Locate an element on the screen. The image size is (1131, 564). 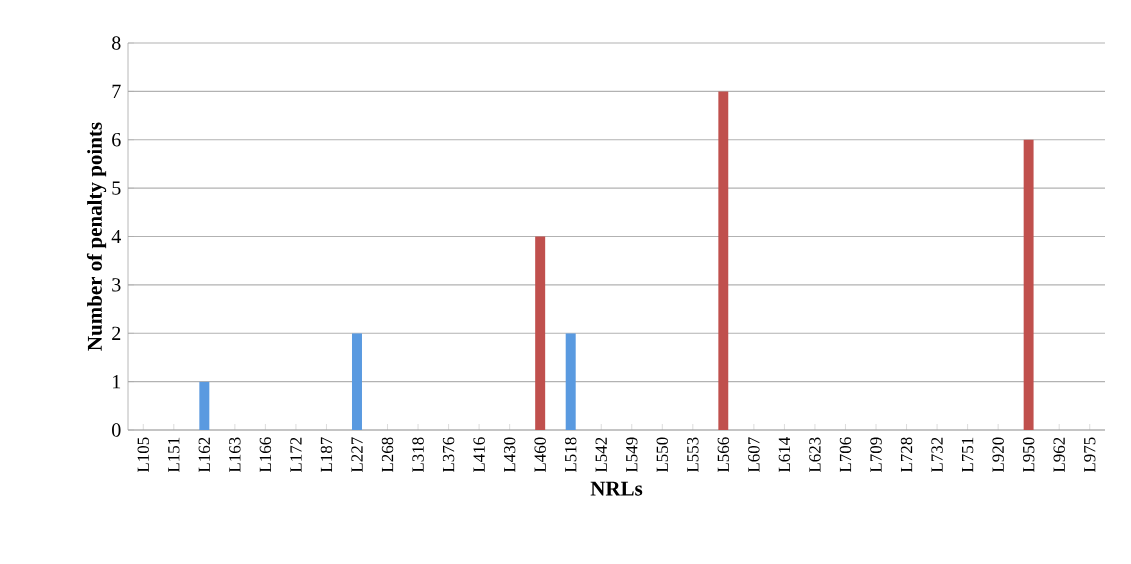
y-tick-label: 3 is located at coordinates (116, 285).